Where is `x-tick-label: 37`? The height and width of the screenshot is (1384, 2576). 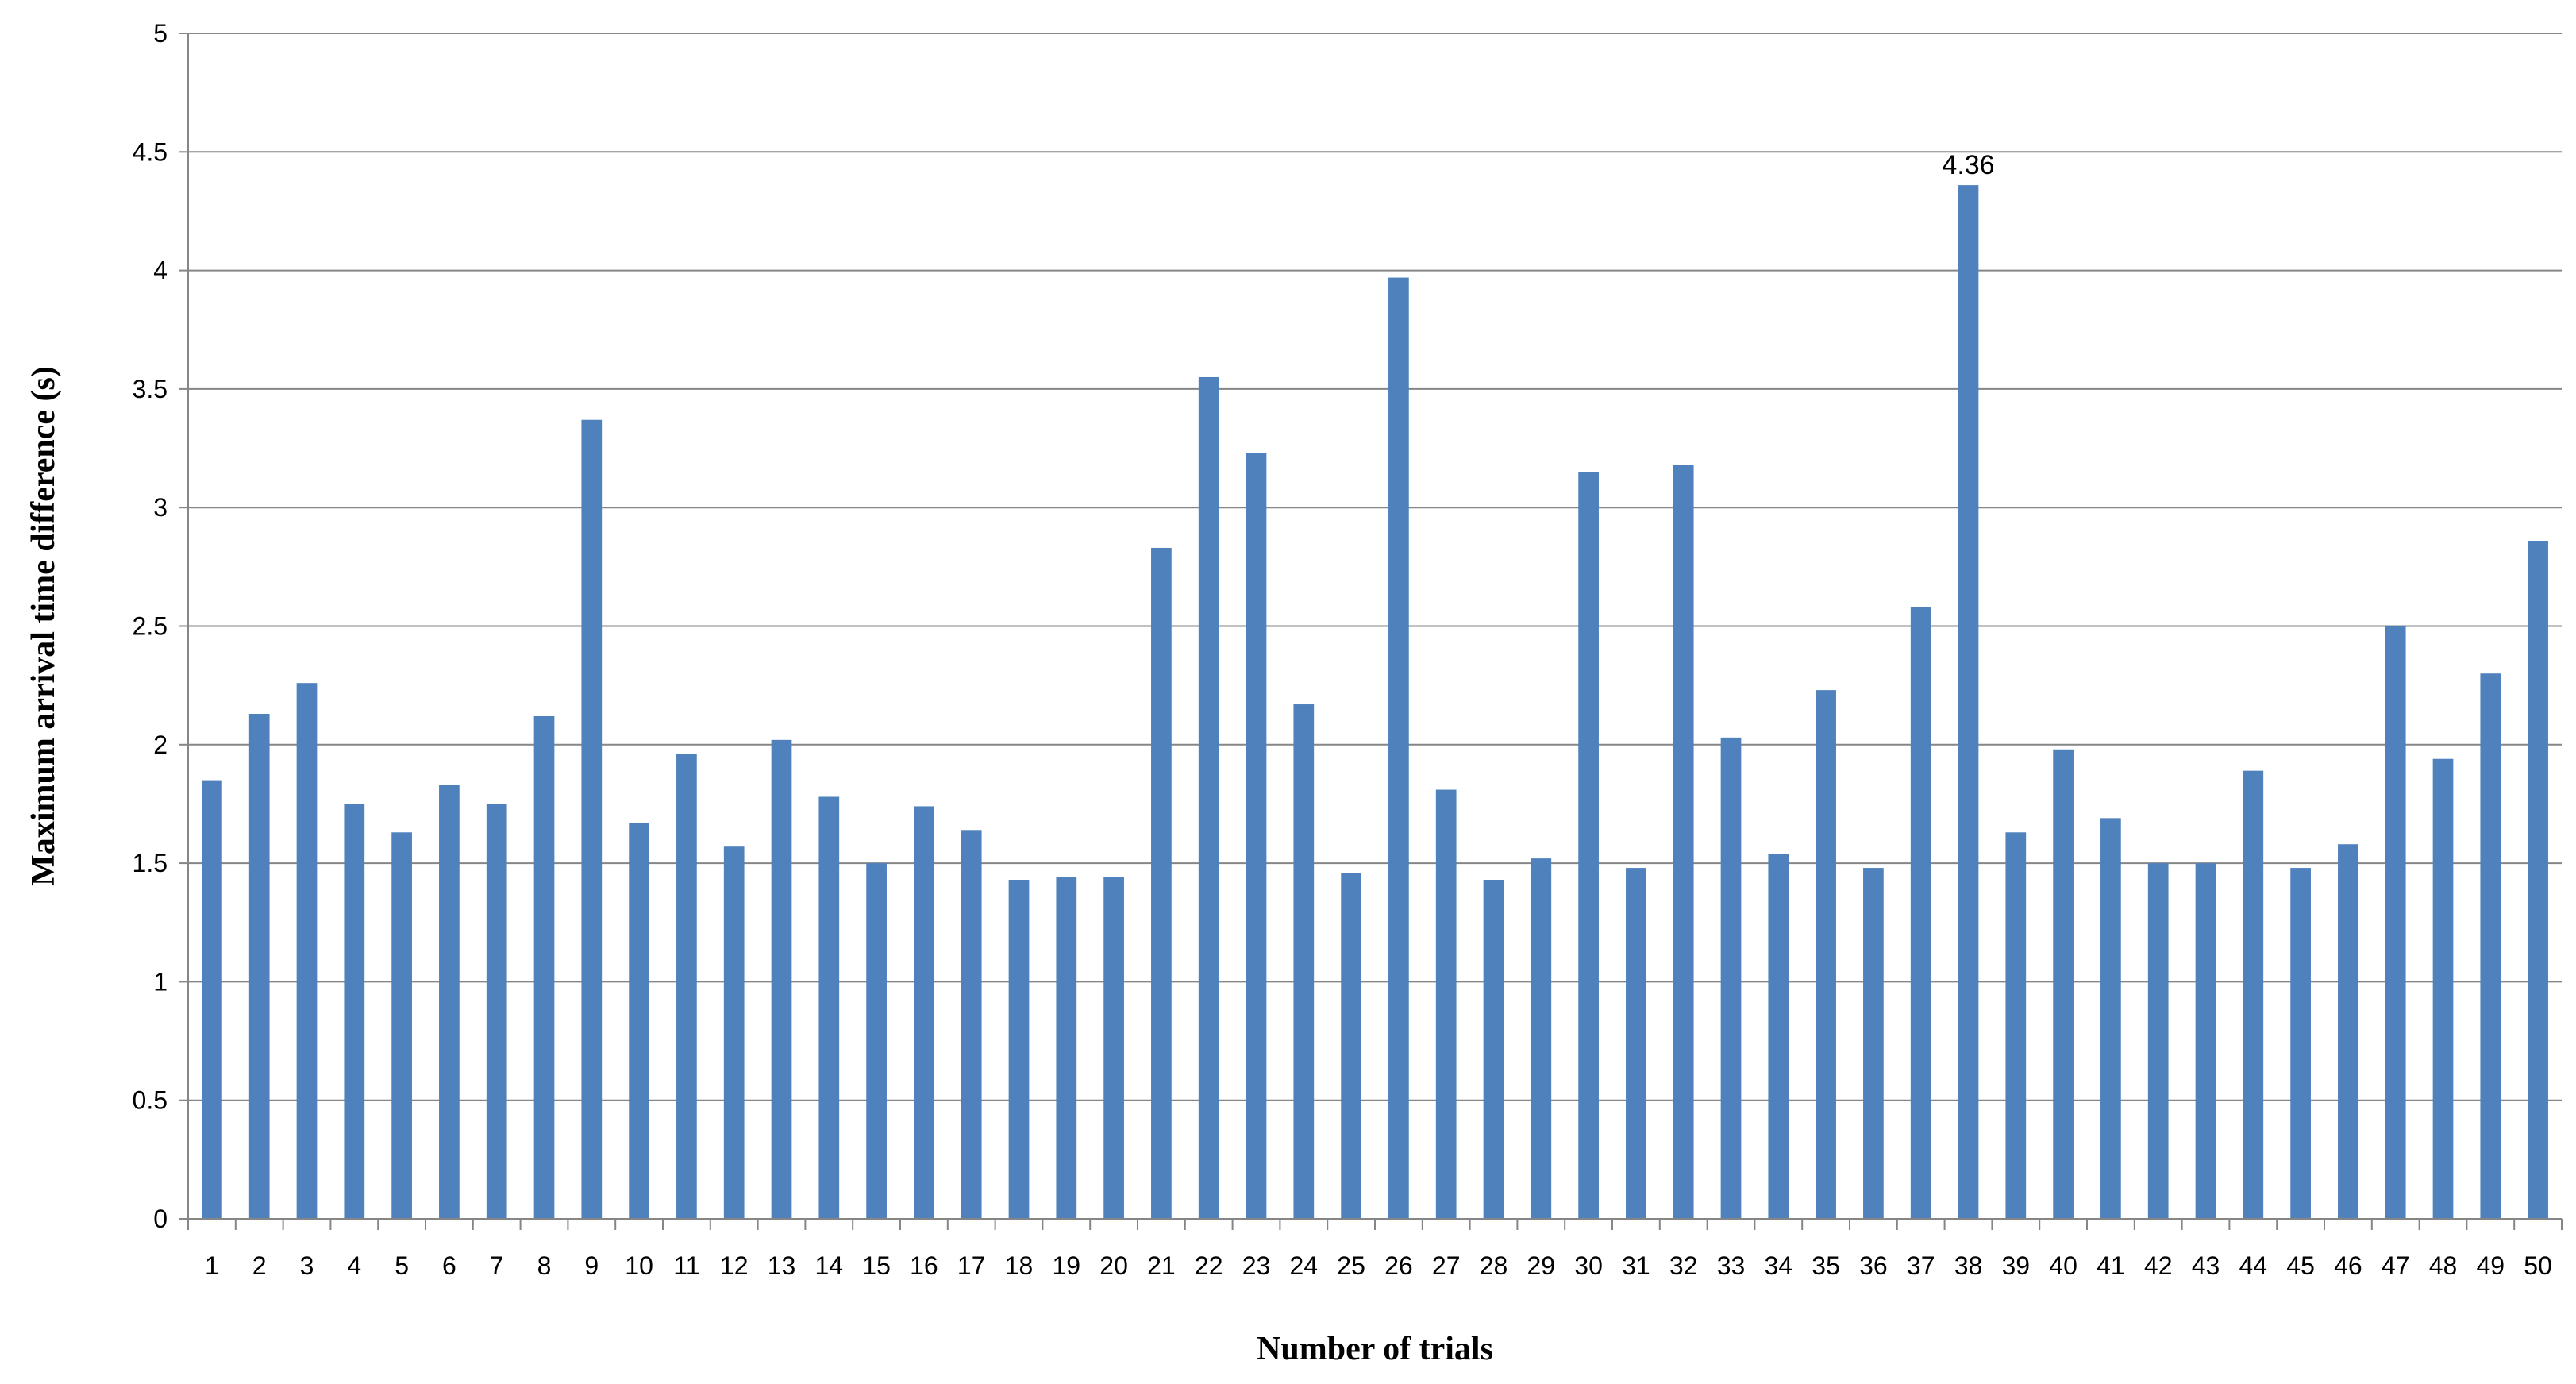
x-tick-label: 37 is located at coordinates (1921, 1265).